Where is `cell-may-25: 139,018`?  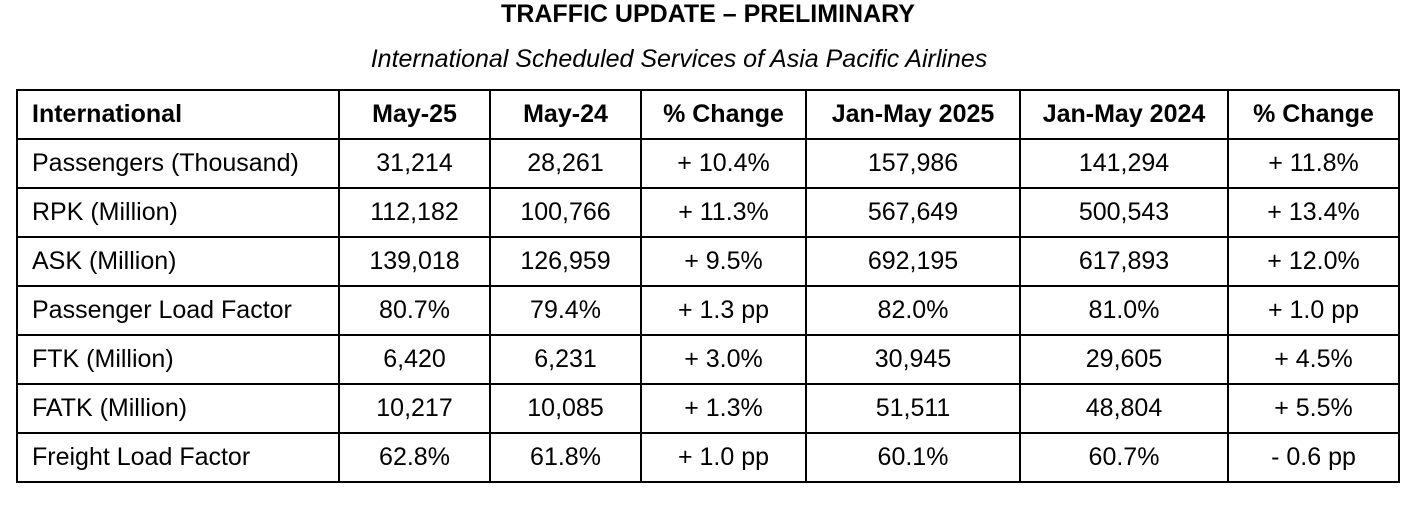
cell-may-25: 139,018 is located at coordinates (414, 261).